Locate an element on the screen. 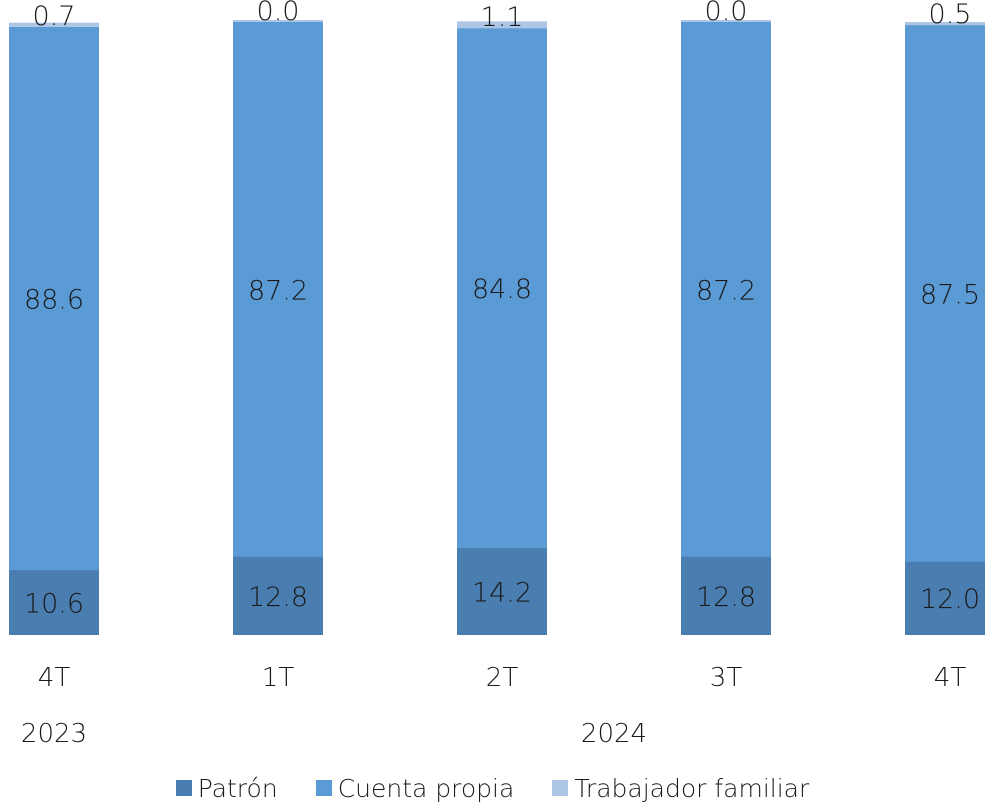 This screenshot has width=985, height=806. data-label-cuenta-propia-0: 88.6 is located at coordinates (54, 299).